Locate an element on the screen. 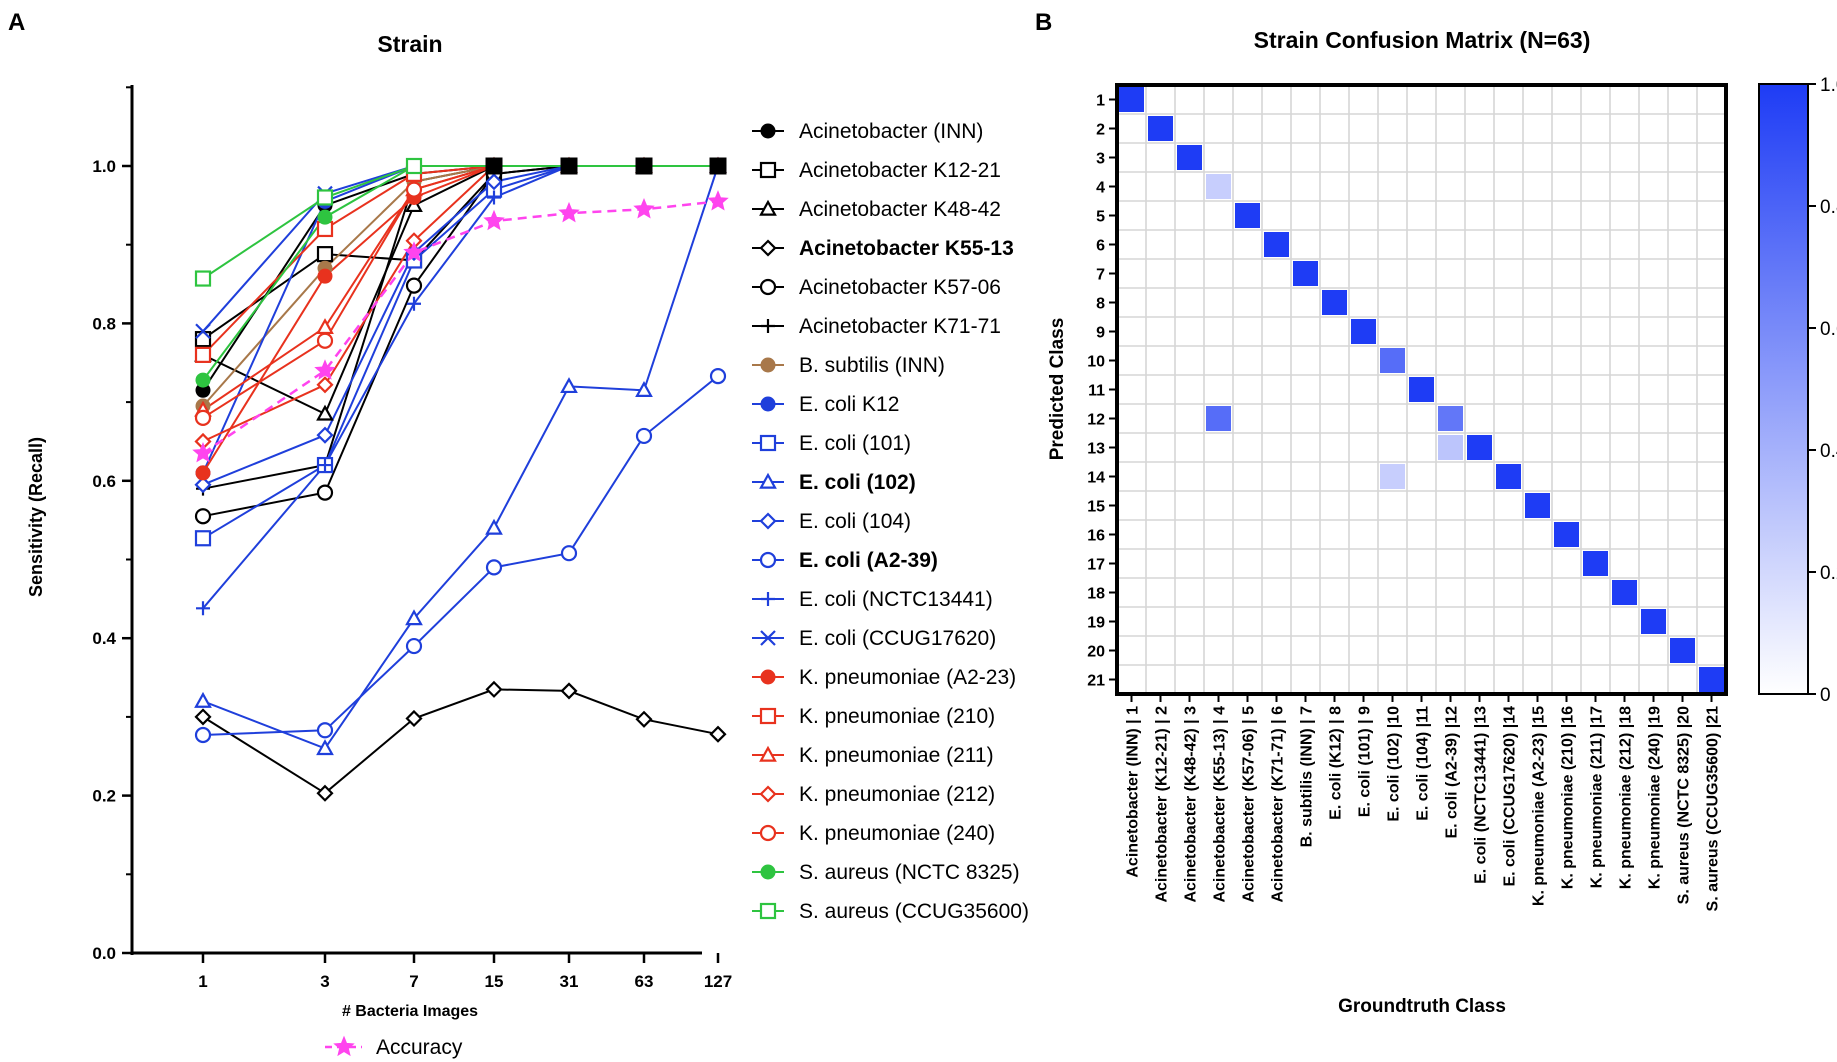 This screenshot has height=1062, width=1837. colorbar-tick-label: 0.4 is located at coordinates (1828, 451).